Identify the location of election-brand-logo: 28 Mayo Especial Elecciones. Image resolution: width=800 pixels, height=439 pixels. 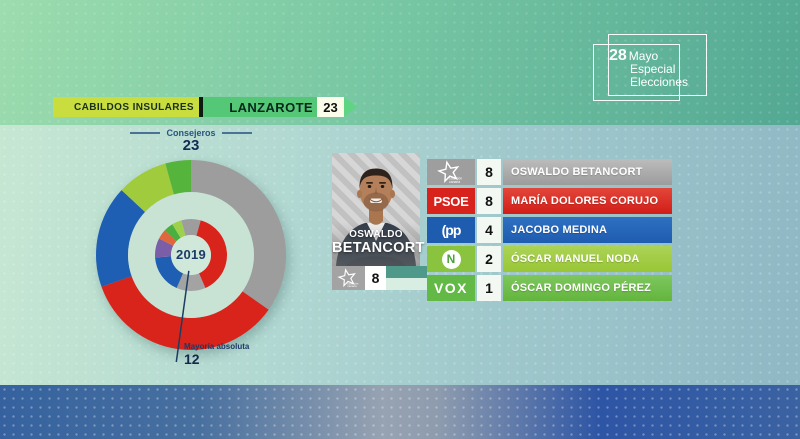
(654, 69).